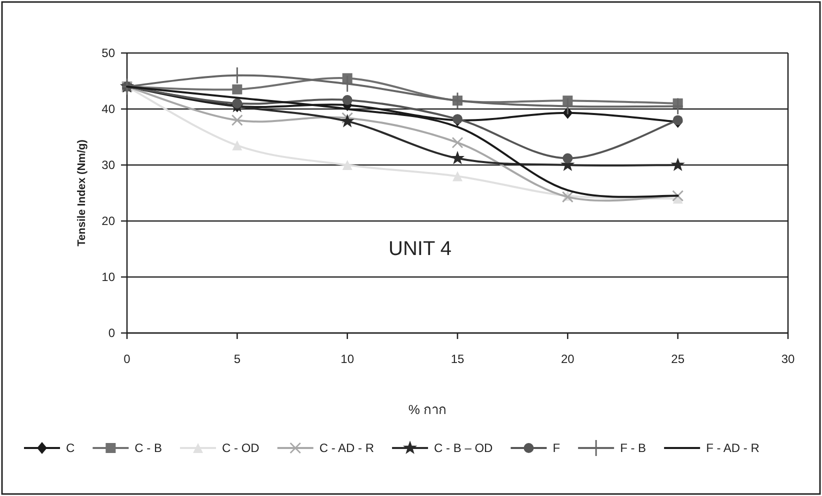  Describe the element at coordinates (567, 359) in the screenshot. I see `x-tick-label: 20` at that location.